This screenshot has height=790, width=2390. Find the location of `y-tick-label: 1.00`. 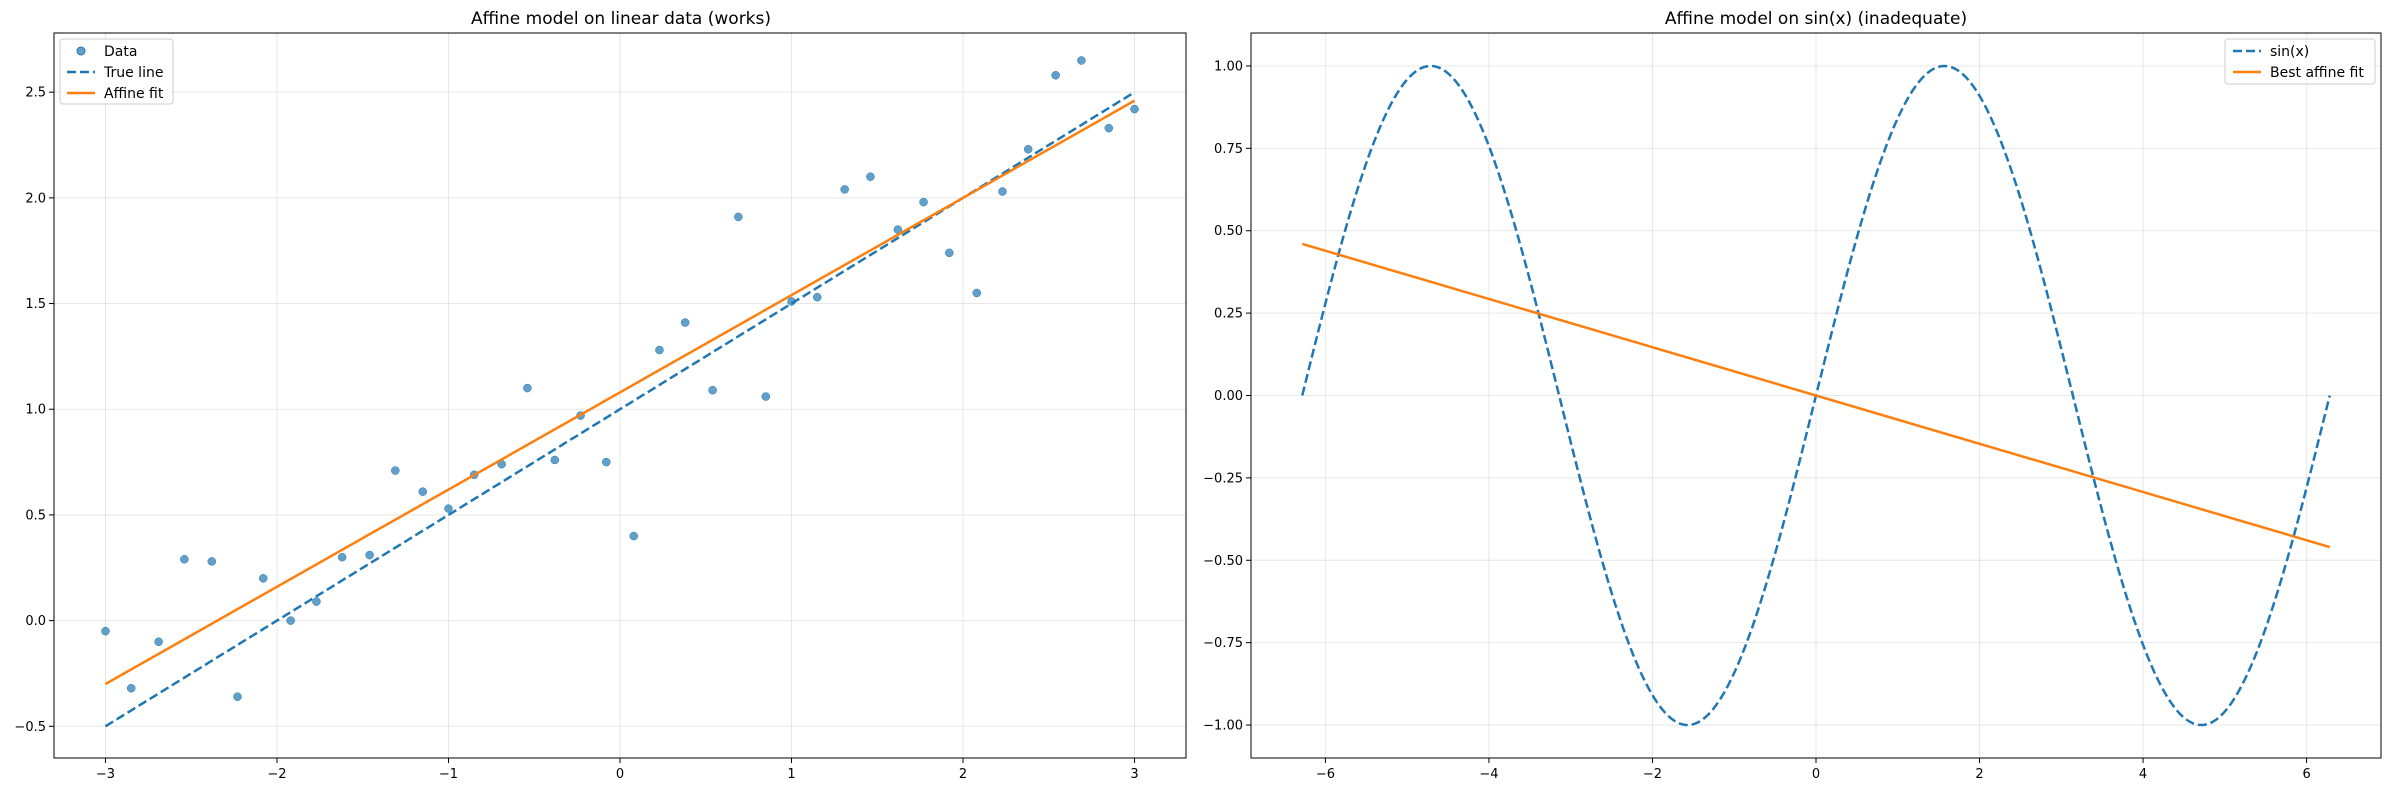

y-tick-label: 1.00 is located at coordinates (1228, 66).